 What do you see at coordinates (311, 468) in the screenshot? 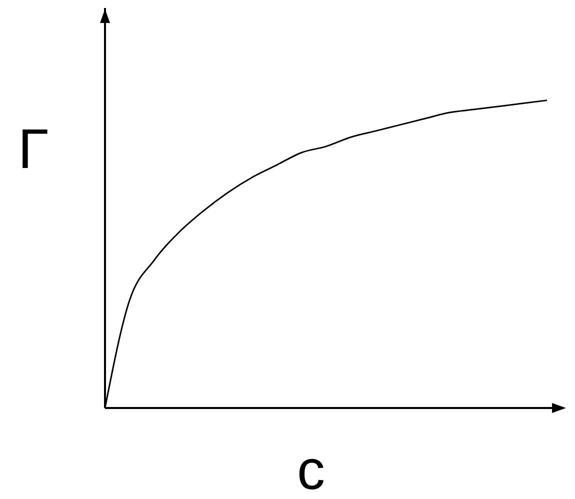
I see `x-axis-title: c` at bounding box center [311, 468].